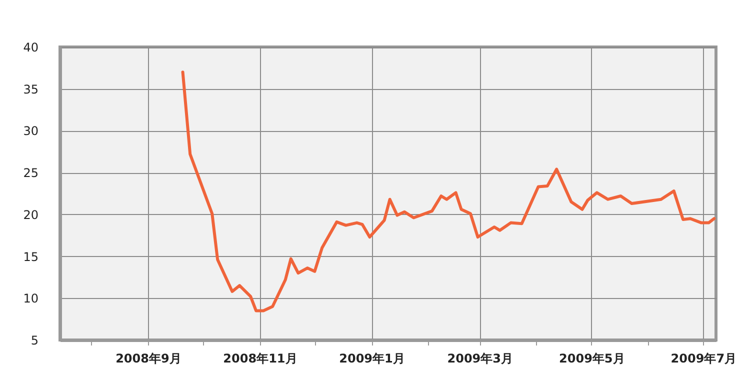 This screenshot has height=374, width=748. Describe the element at coordinates (30, 47) in the screenshot. I see `y-tick-label: 40` at that location.